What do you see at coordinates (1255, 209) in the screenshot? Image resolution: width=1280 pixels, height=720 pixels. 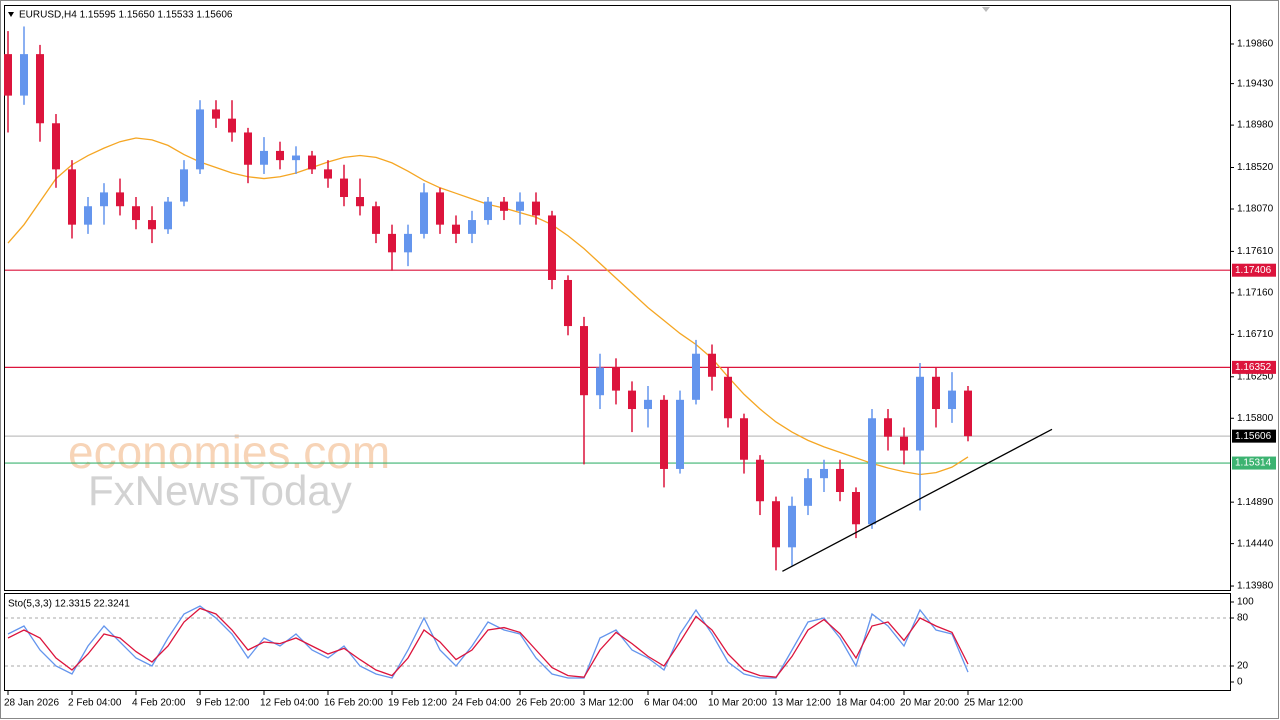 I see `y-tick-label: 1.18070` at bounding box center [1255, 209].